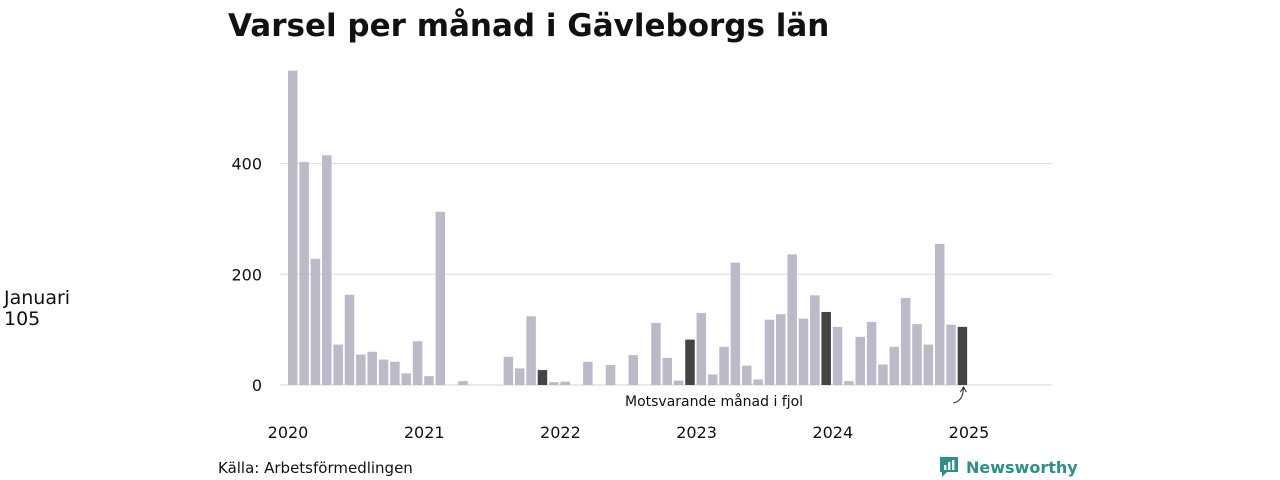 The image size is (1280, 480). I want to click on x-tick-label-2022: 2022, so click(560, 432).